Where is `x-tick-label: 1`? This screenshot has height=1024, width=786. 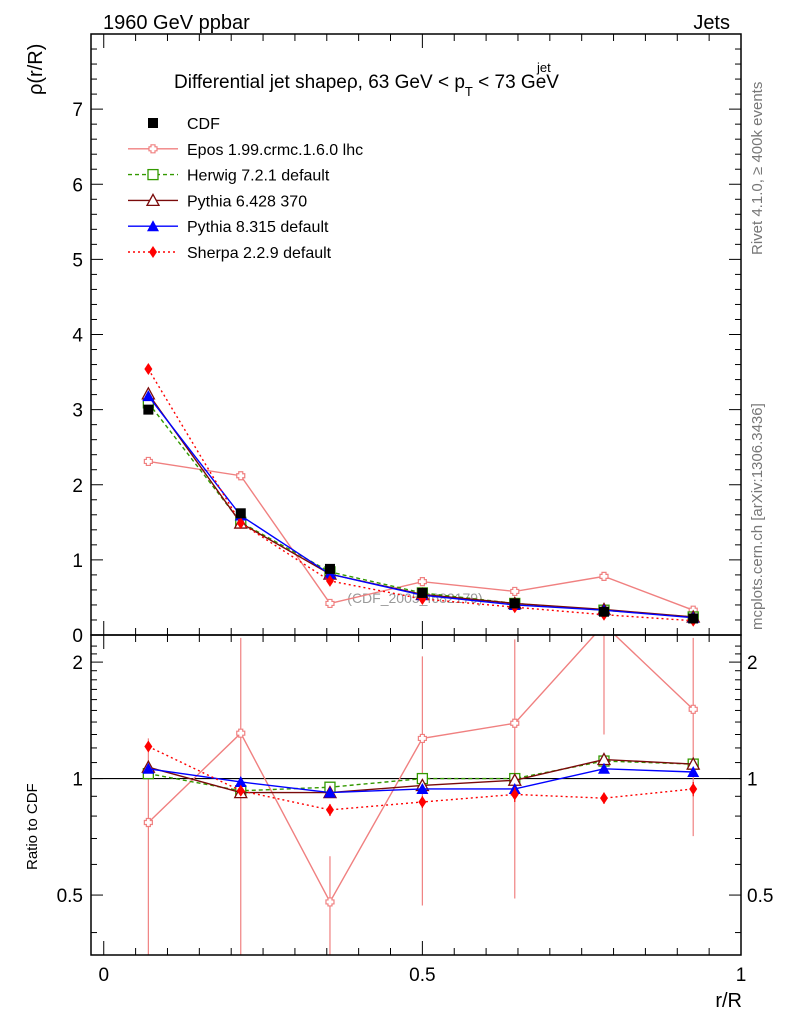 x-tick-label: 1 is located at coordinates (741, 975).